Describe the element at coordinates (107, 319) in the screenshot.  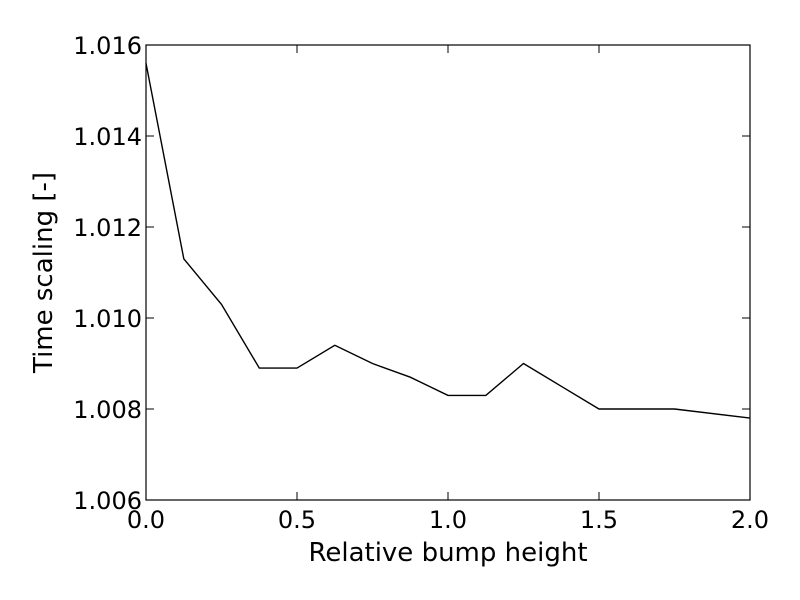
I see `y-tick-label: 1.010` at that location.